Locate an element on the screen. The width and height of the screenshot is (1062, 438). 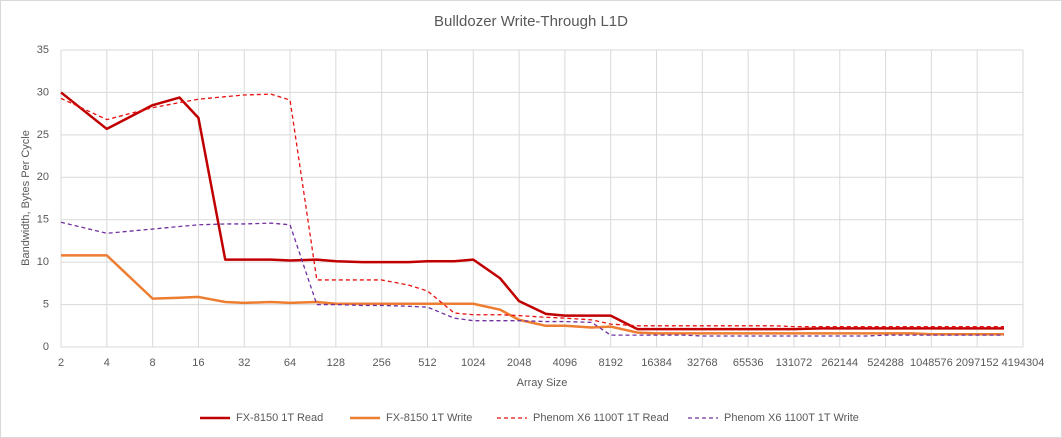
x-tick-label: 65536 is located at coordinates (748, 363).